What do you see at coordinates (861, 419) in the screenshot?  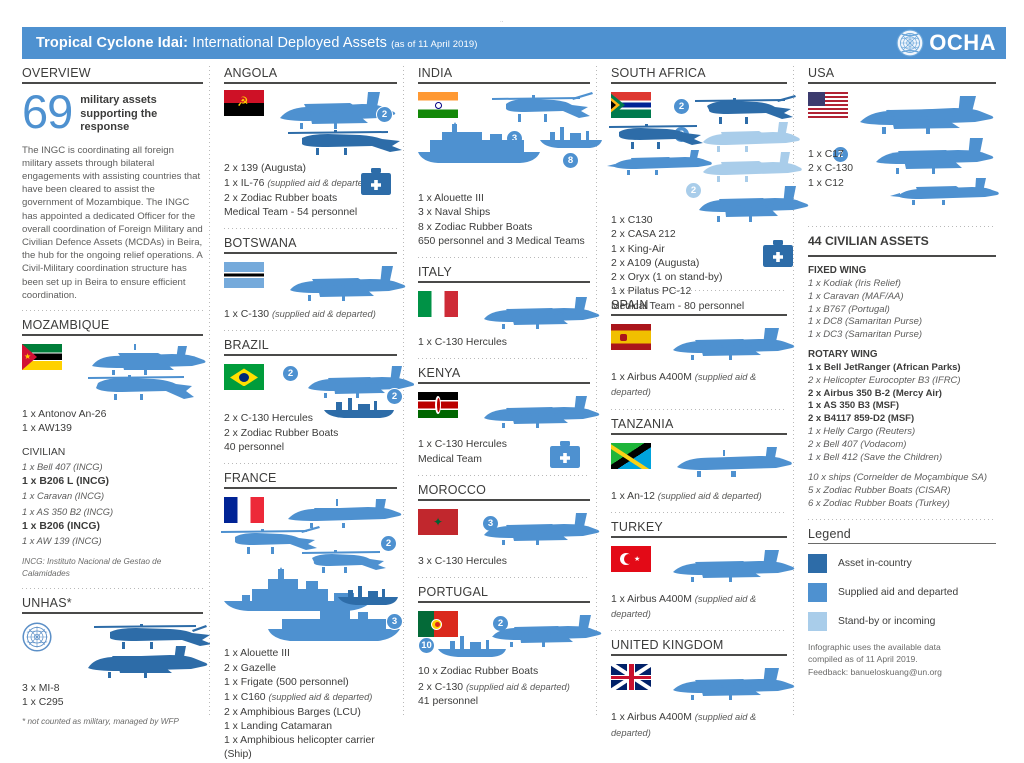 I see `civilian-asset-line: 2 x B4117 859-D2 (MSF)` at bounding box center [861, 419].